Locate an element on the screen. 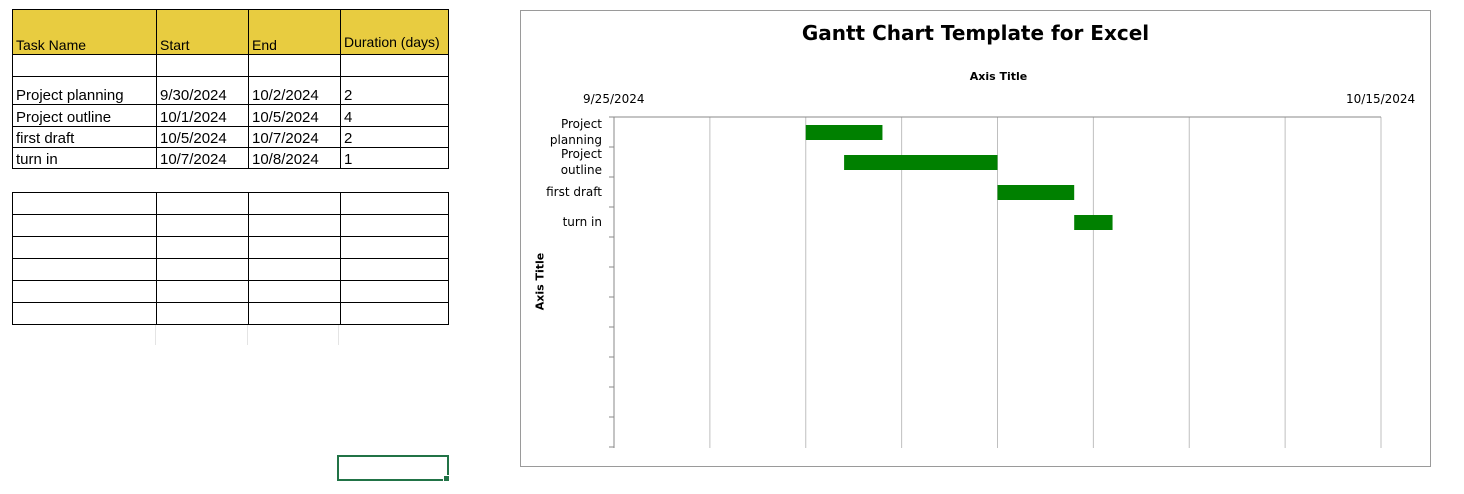  fill-handle is located at coordinates (446, 478).